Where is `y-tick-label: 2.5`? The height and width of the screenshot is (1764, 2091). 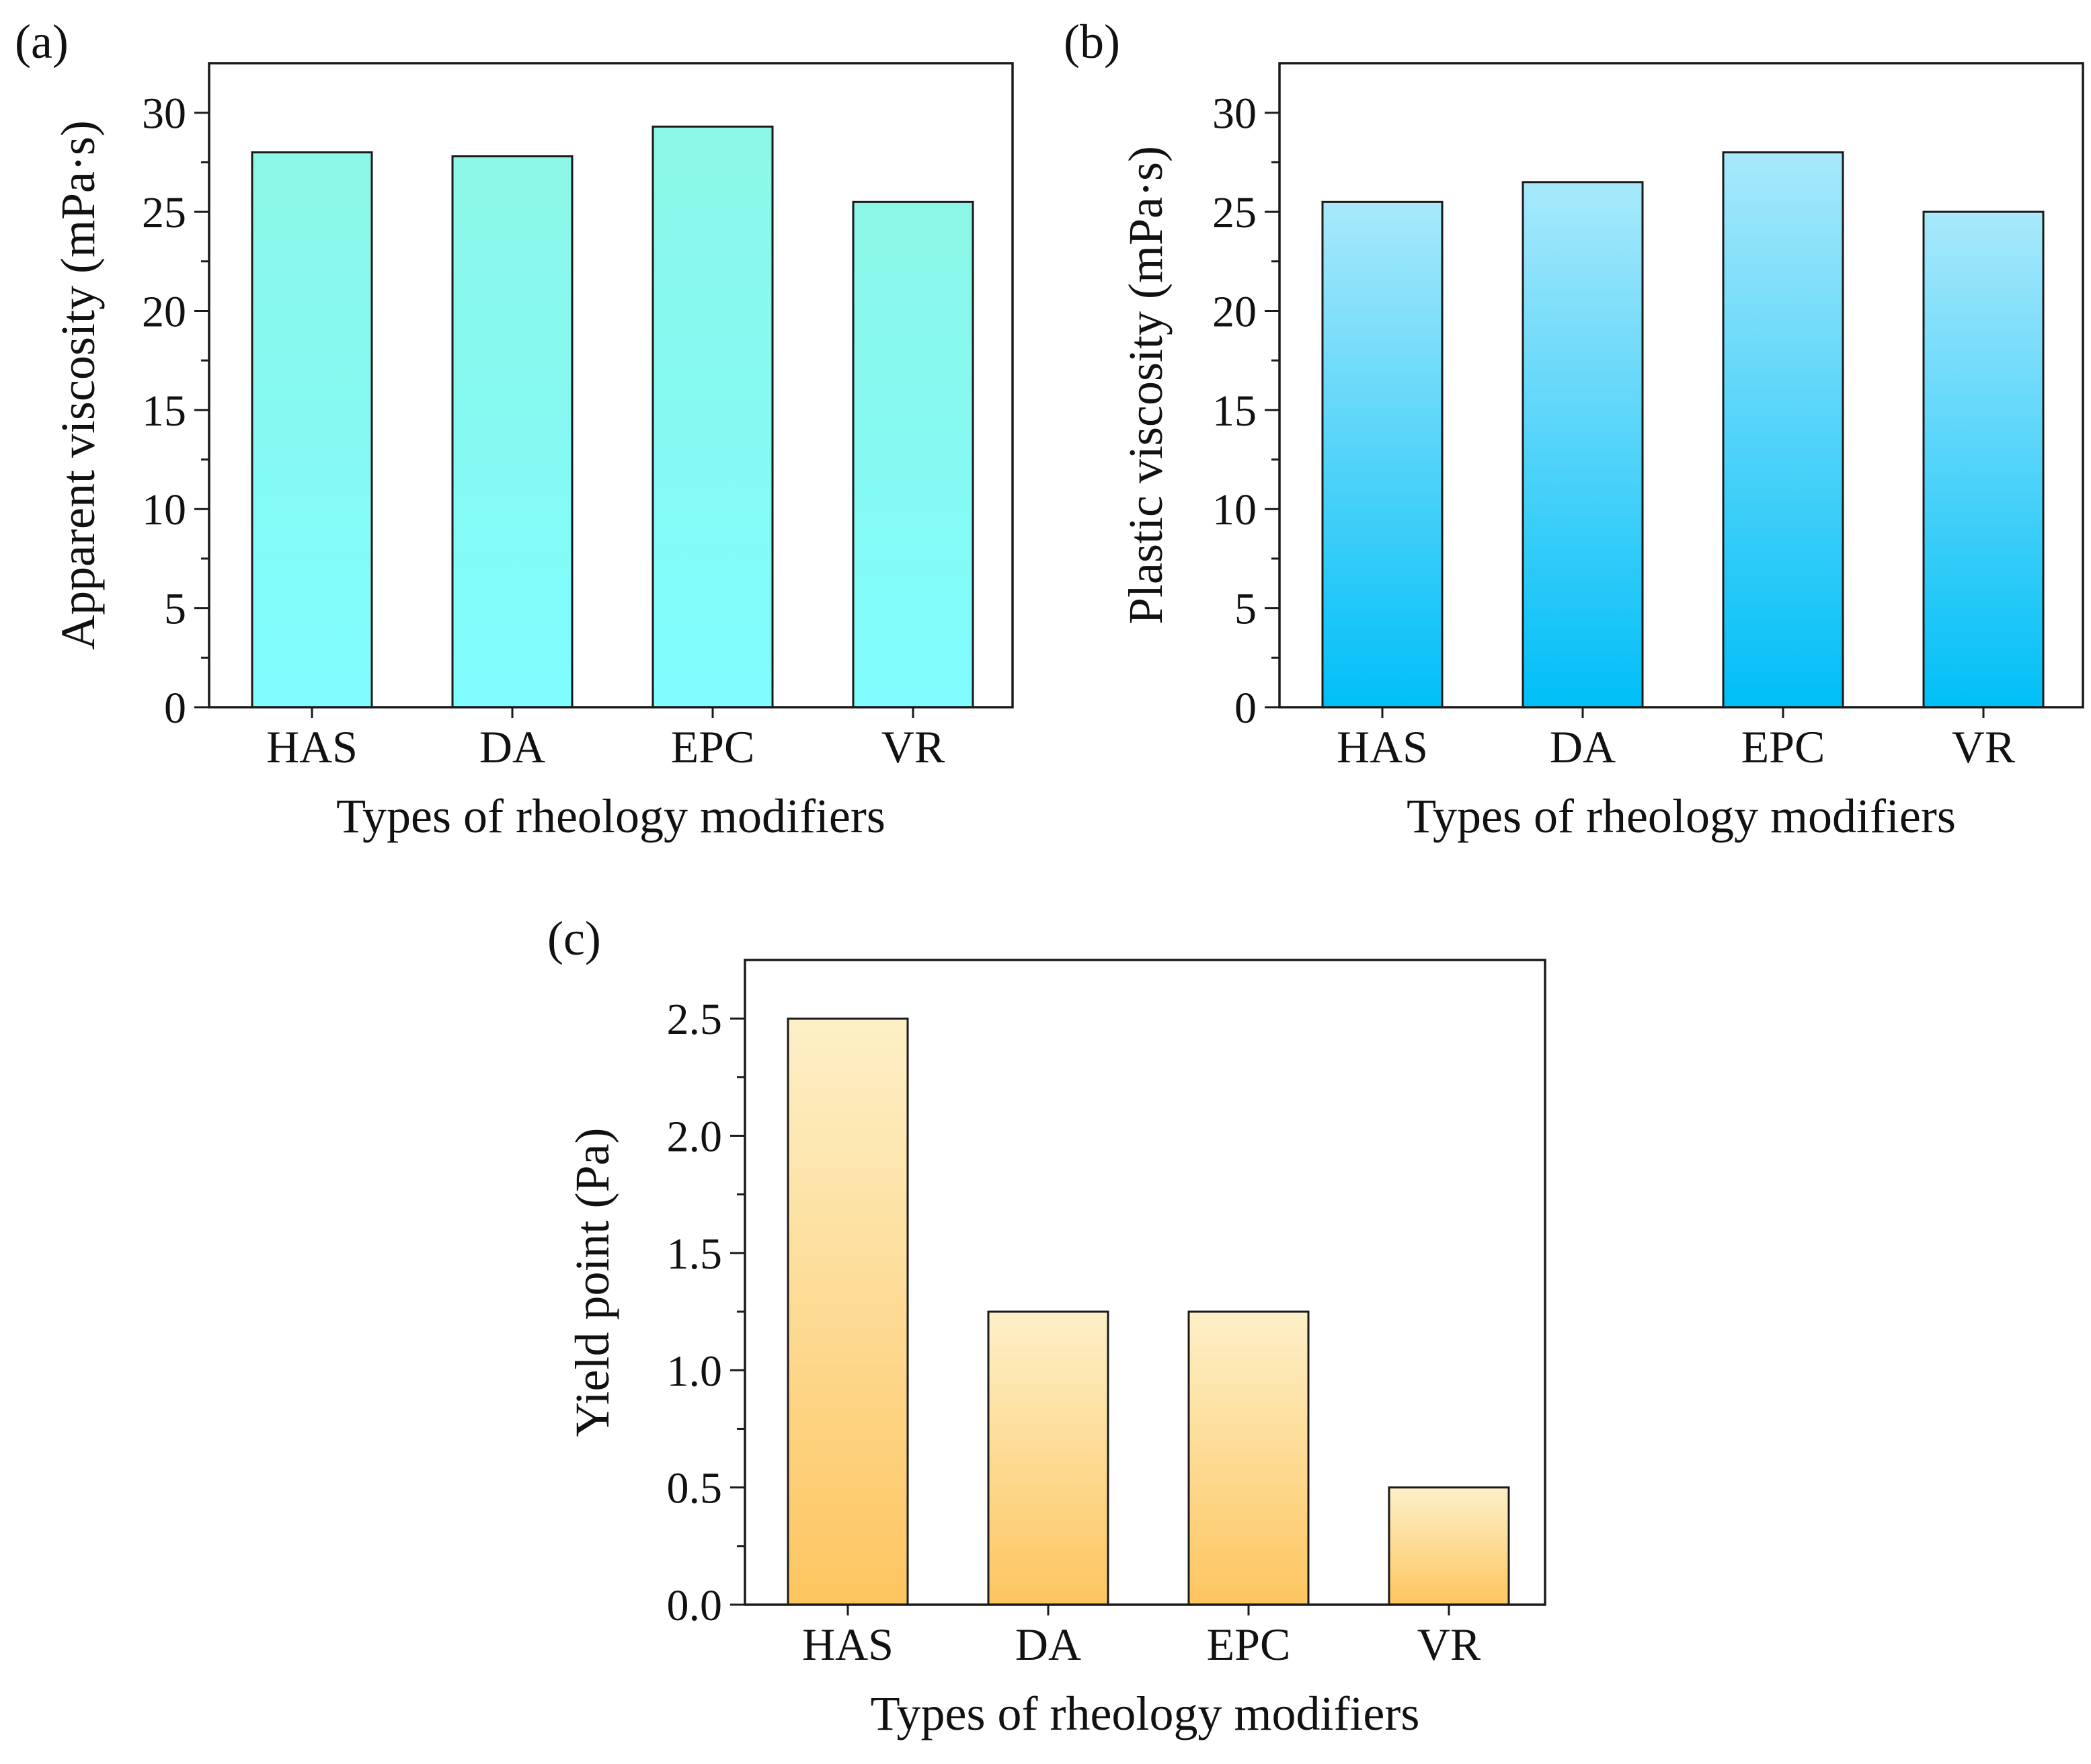
y-tick-label: 2.5 is located at coordinates (695, 1019).